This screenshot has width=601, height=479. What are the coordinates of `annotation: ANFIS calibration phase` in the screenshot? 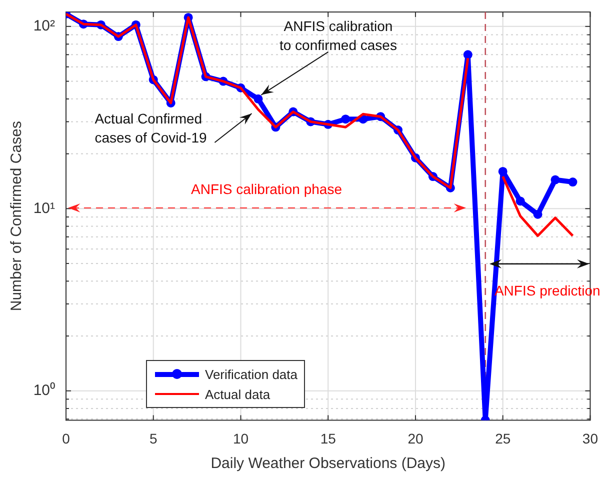 It's located at (266, 188).